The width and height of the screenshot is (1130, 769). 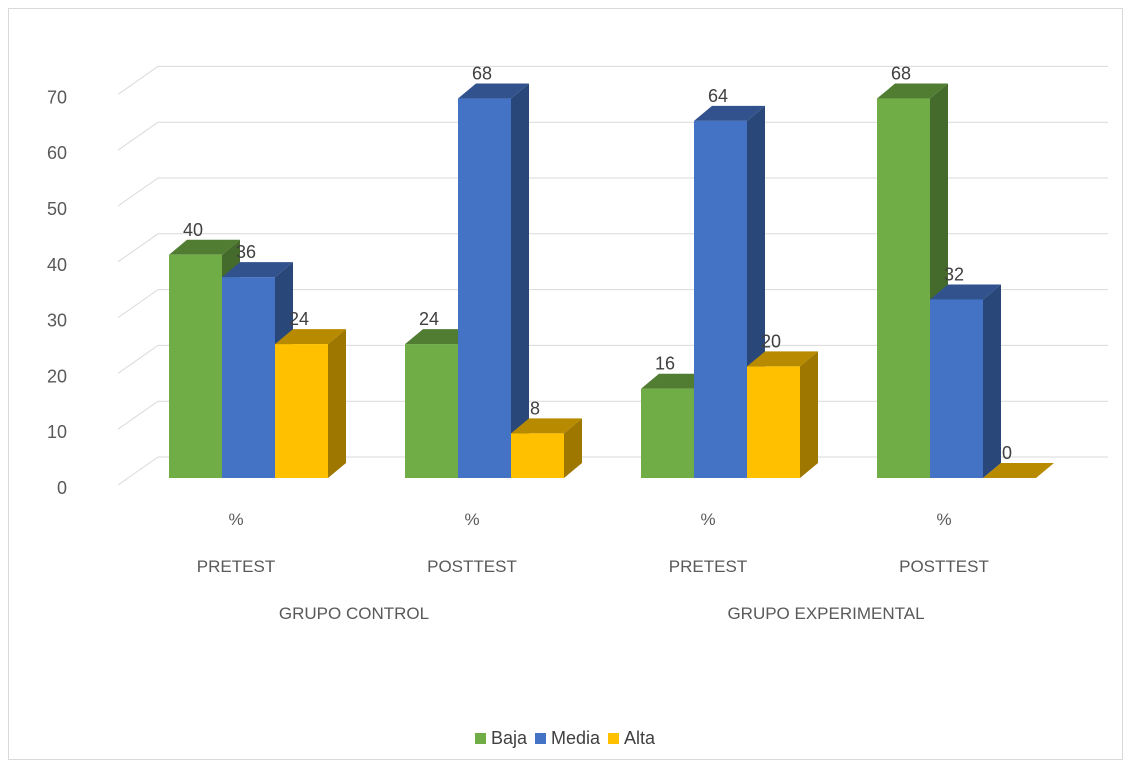 What do you see at coordinates (57, 292) in the screenshot?
I see `y-axis-ticks: 0 10 20 30 40 50 60 70` at bounding box center [57, 292].